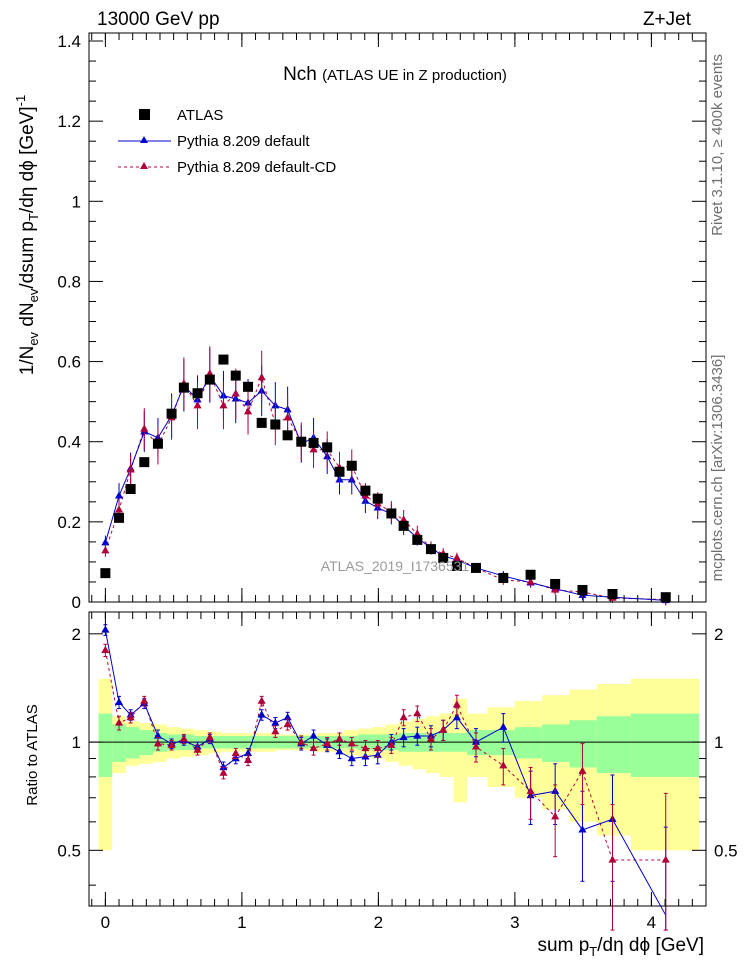  What do you see at coordinates (32, 754) in the screenshot?
I see `ratio-y-axis-label: Ratio to ATLAS` at bounding box center [32, 754].